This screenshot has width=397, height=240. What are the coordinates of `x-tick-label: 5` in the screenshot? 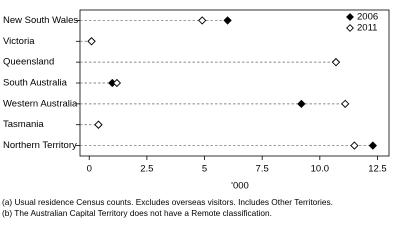 It's located at (204, 169).